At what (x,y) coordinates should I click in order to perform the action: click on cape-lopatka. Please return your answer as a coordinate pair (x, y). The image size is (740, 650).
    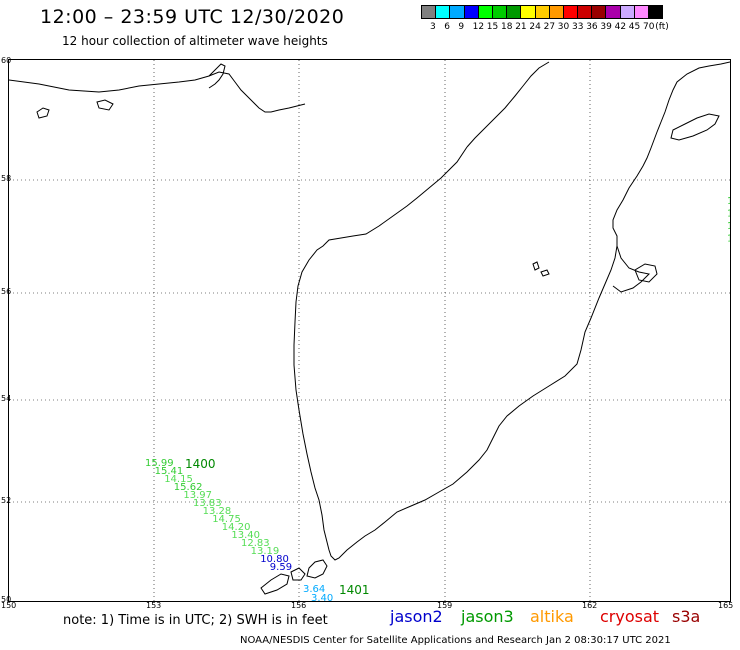
    Looking at the image, I should click on (317, 569).